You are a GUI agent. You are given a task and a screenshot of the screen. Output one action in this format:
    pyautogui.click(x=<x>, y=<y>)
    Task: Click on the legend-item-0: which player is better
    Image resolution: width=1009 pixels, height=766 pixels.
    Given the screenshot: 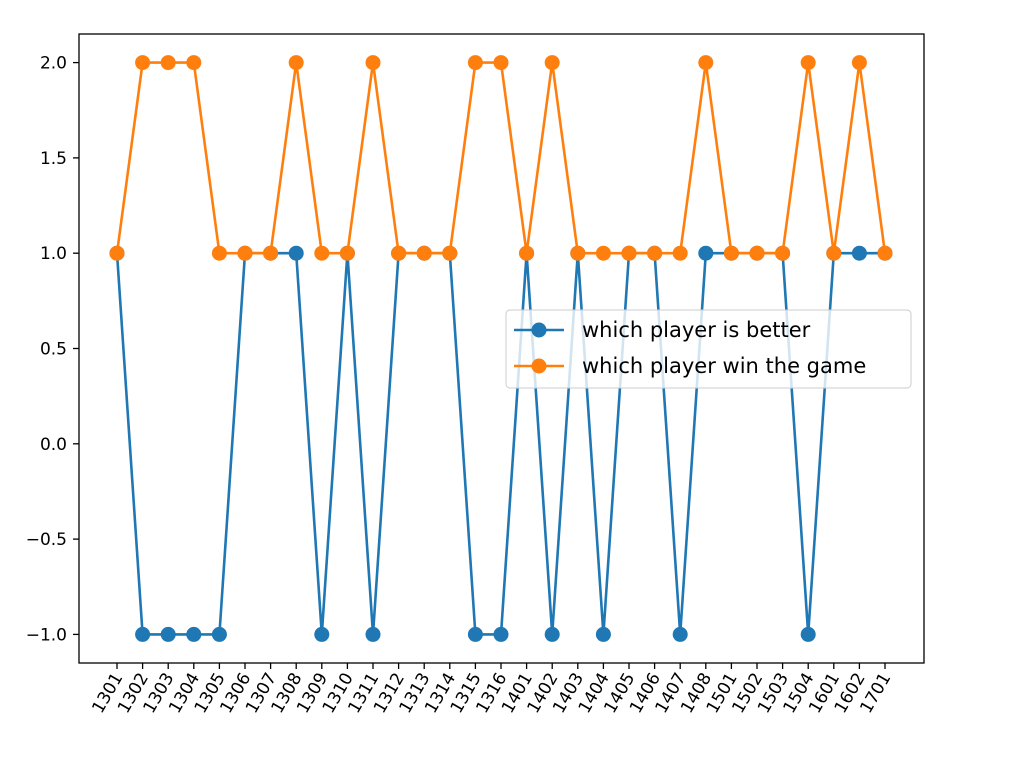 What is the action you would take?
    pyautogui.click(x=662, y=330)
    